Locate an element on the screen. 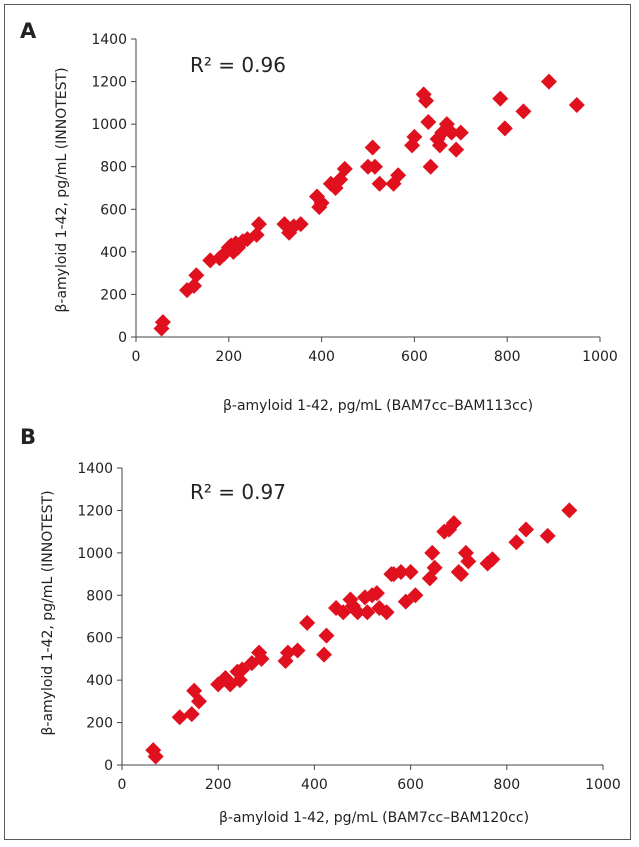 The image size is (639, 847). panel-b-y-tick-label: 1000 is located at coordinates (95, 554).